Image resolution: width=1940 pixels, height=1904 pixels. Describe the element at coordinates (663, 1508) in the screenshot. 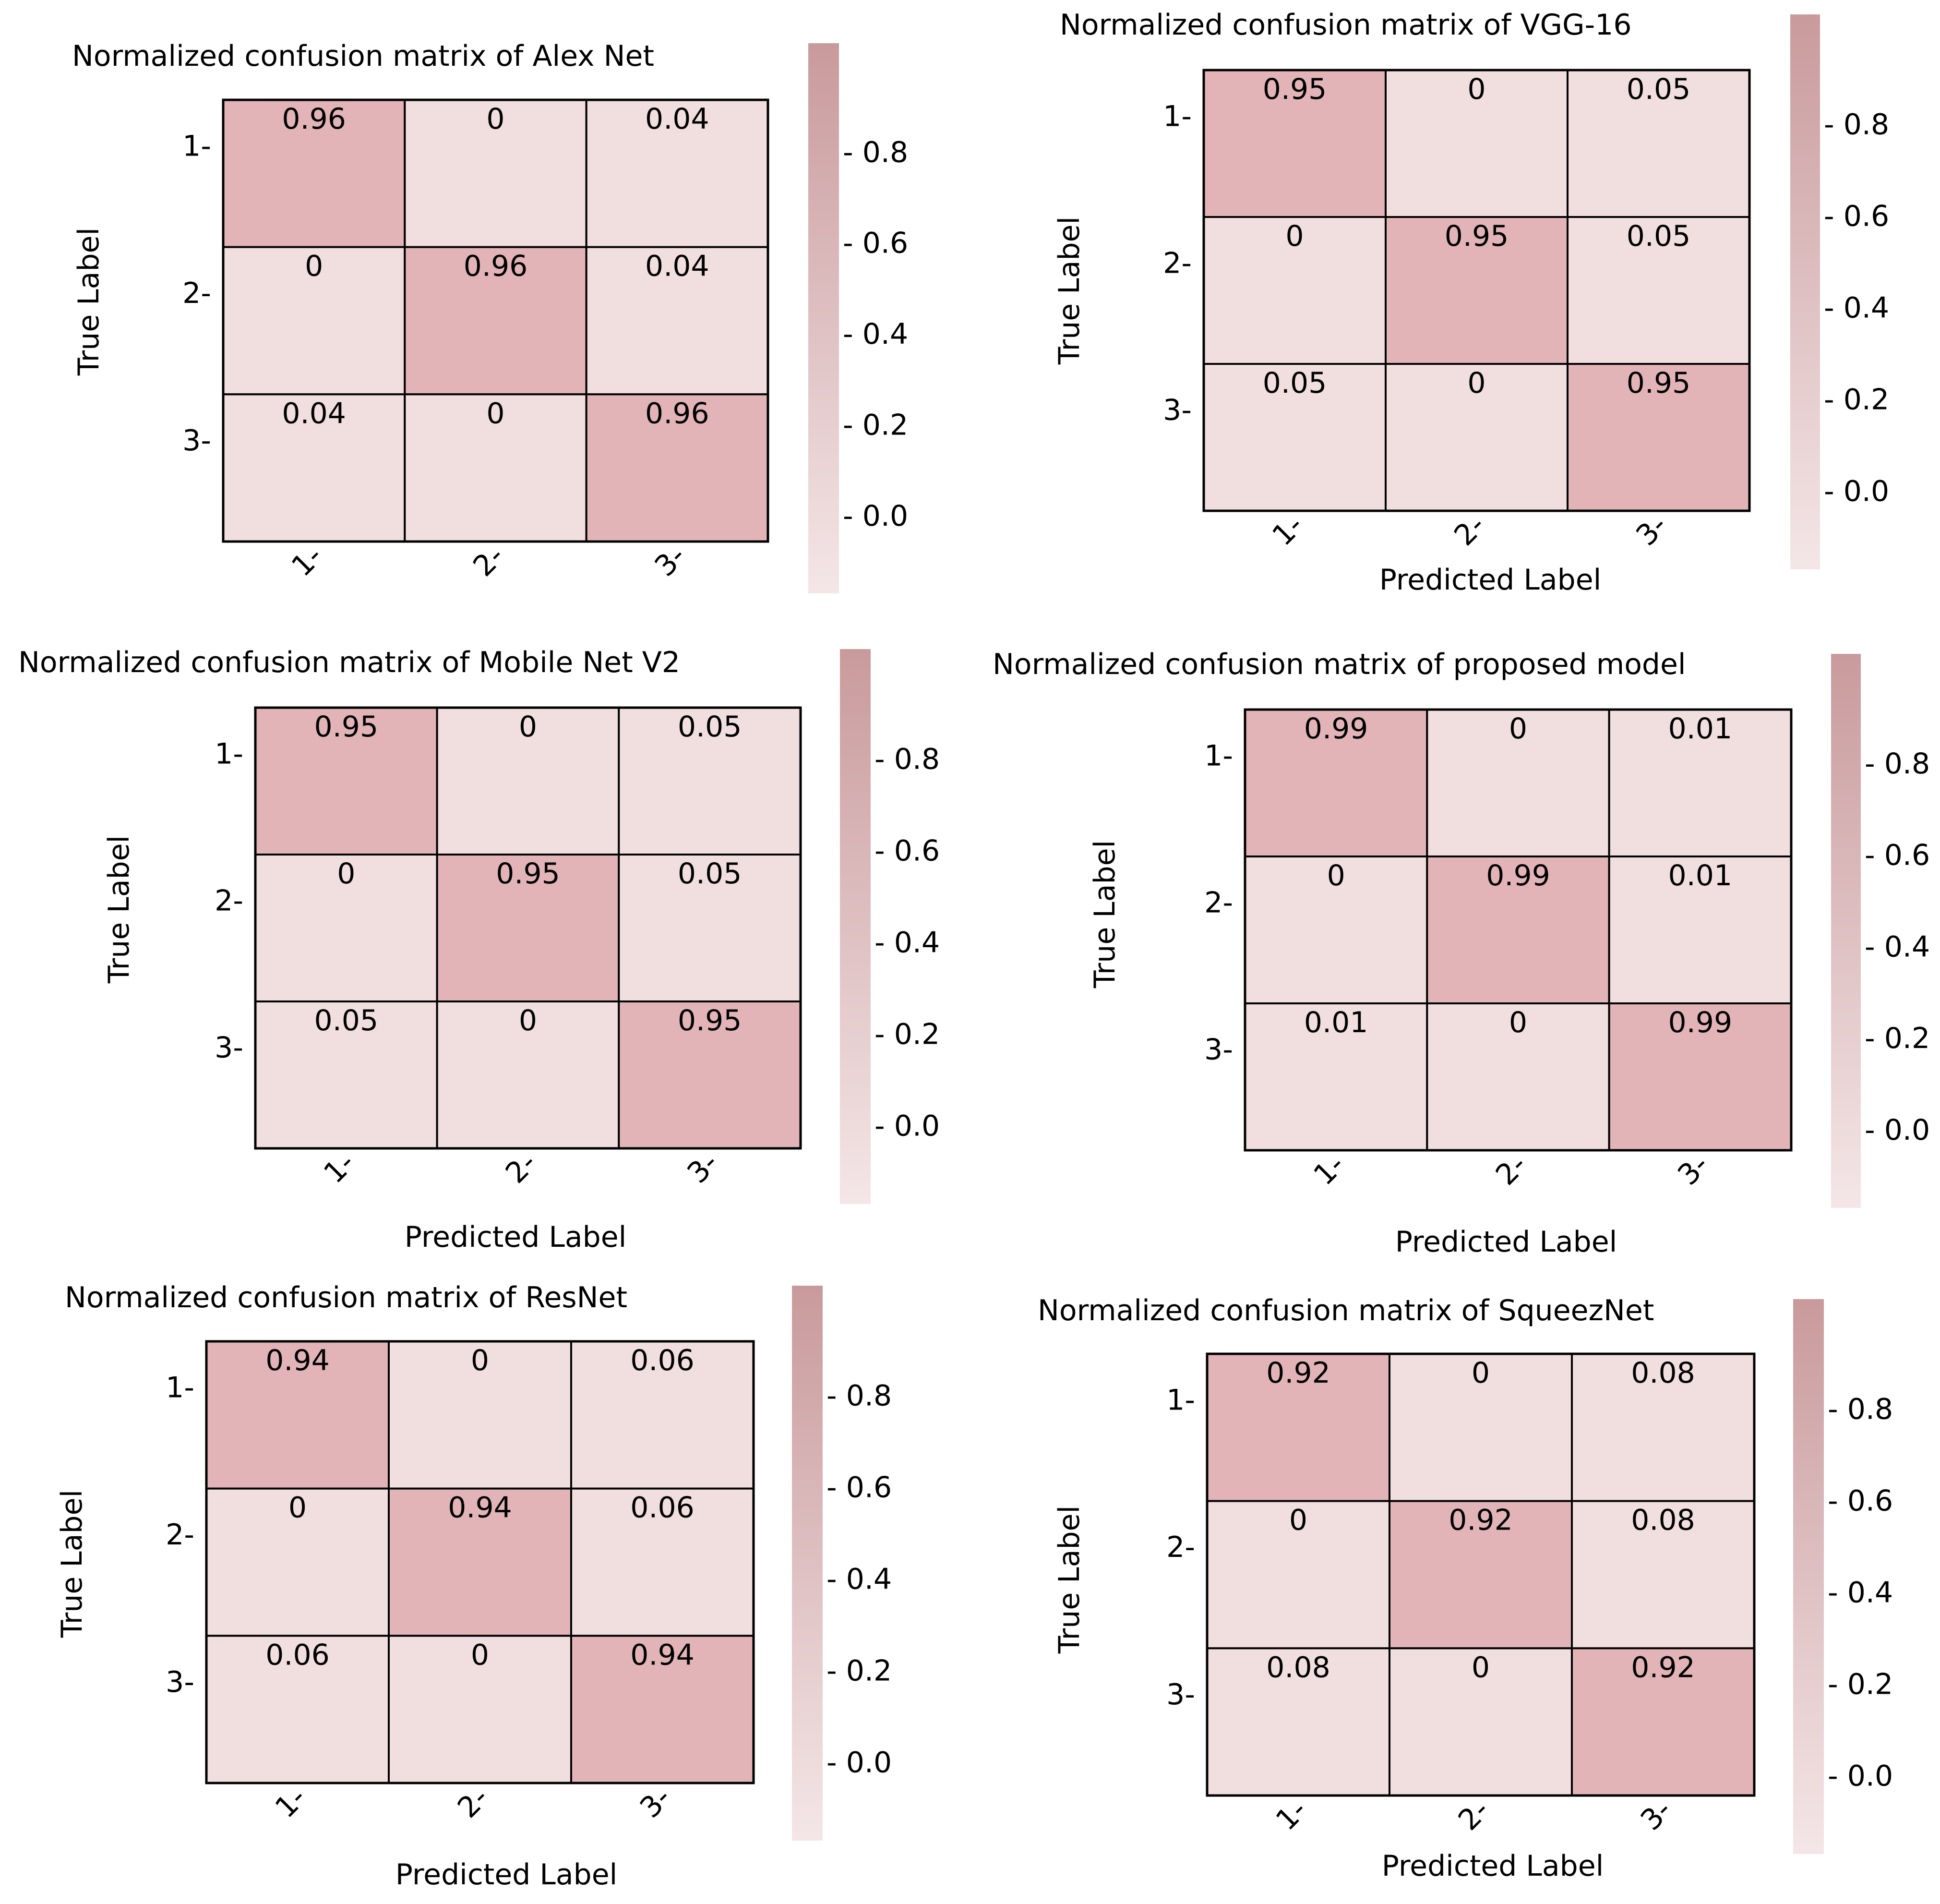

I see `cell-value-label: 0.06` at that location.